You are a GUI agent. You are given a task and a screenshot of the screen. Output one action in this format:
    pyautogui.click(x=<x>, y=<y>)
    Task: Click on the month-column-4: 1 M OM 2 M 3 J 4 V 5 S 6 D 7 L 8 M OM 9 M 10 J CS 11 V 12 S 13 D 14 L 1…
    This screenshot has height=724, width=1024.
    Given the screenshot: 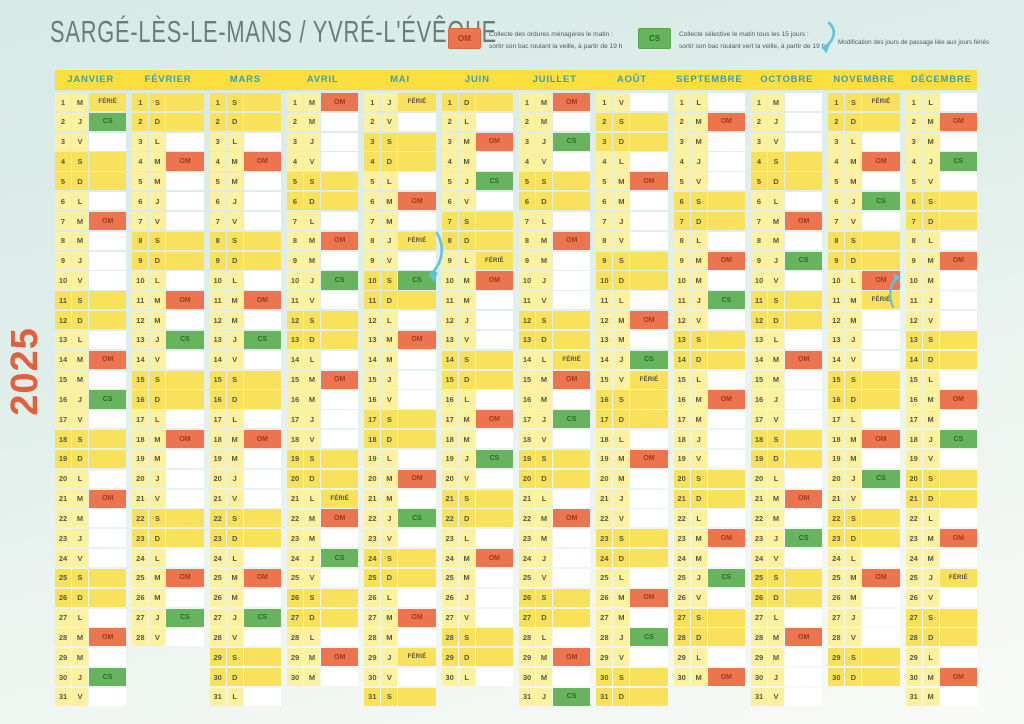 What is the action you would take?
    pyautogui.click(x=323, y=400)
    